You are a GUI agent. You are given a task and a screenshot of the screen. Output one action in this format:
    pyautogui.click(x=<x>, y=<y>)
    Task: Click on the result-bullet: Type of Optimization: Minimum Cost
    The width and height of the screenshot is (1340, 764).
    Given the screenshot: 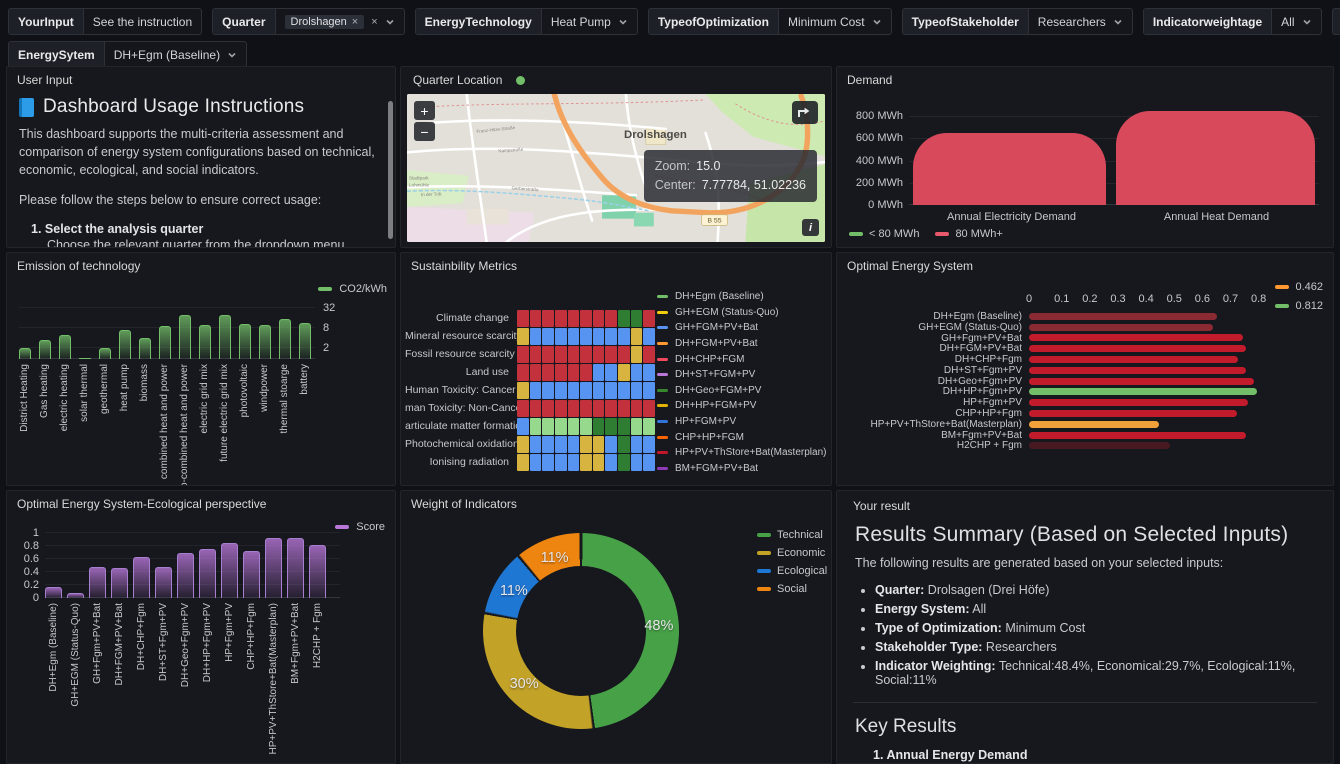 What is the action you would take?
    pyautogui.click(x=1096, y=628)
    